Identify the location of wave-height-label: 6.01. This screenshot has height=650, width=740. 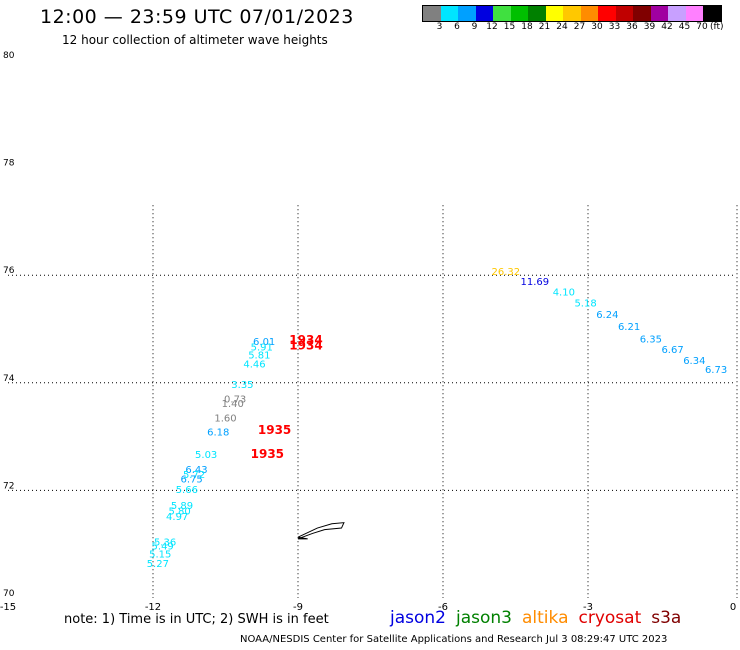
(264, 342).